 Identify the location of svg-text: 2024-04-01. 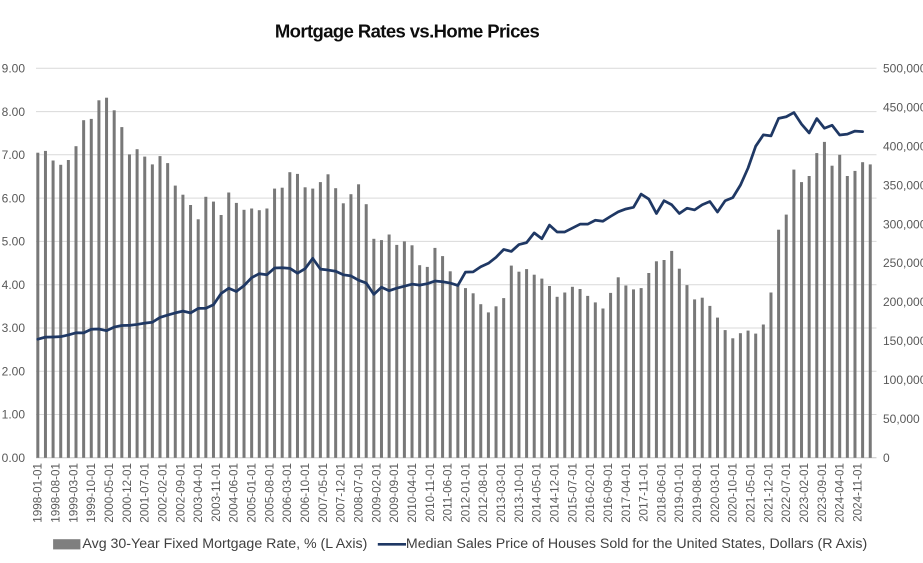
(840, 493).